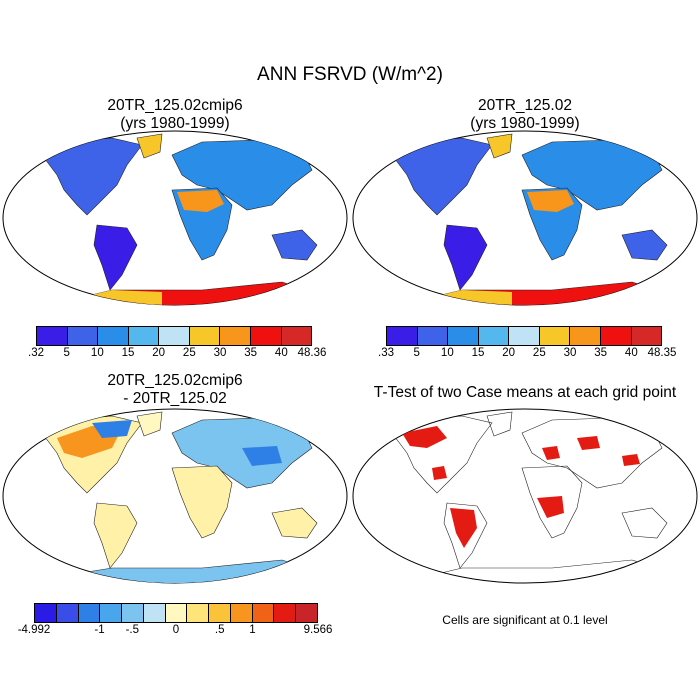  What do you see at coordinates (175, 398) in the screenshot?
I see `panel3-title-line2: - 20TR_125.02` at bounding box center [175, 398].